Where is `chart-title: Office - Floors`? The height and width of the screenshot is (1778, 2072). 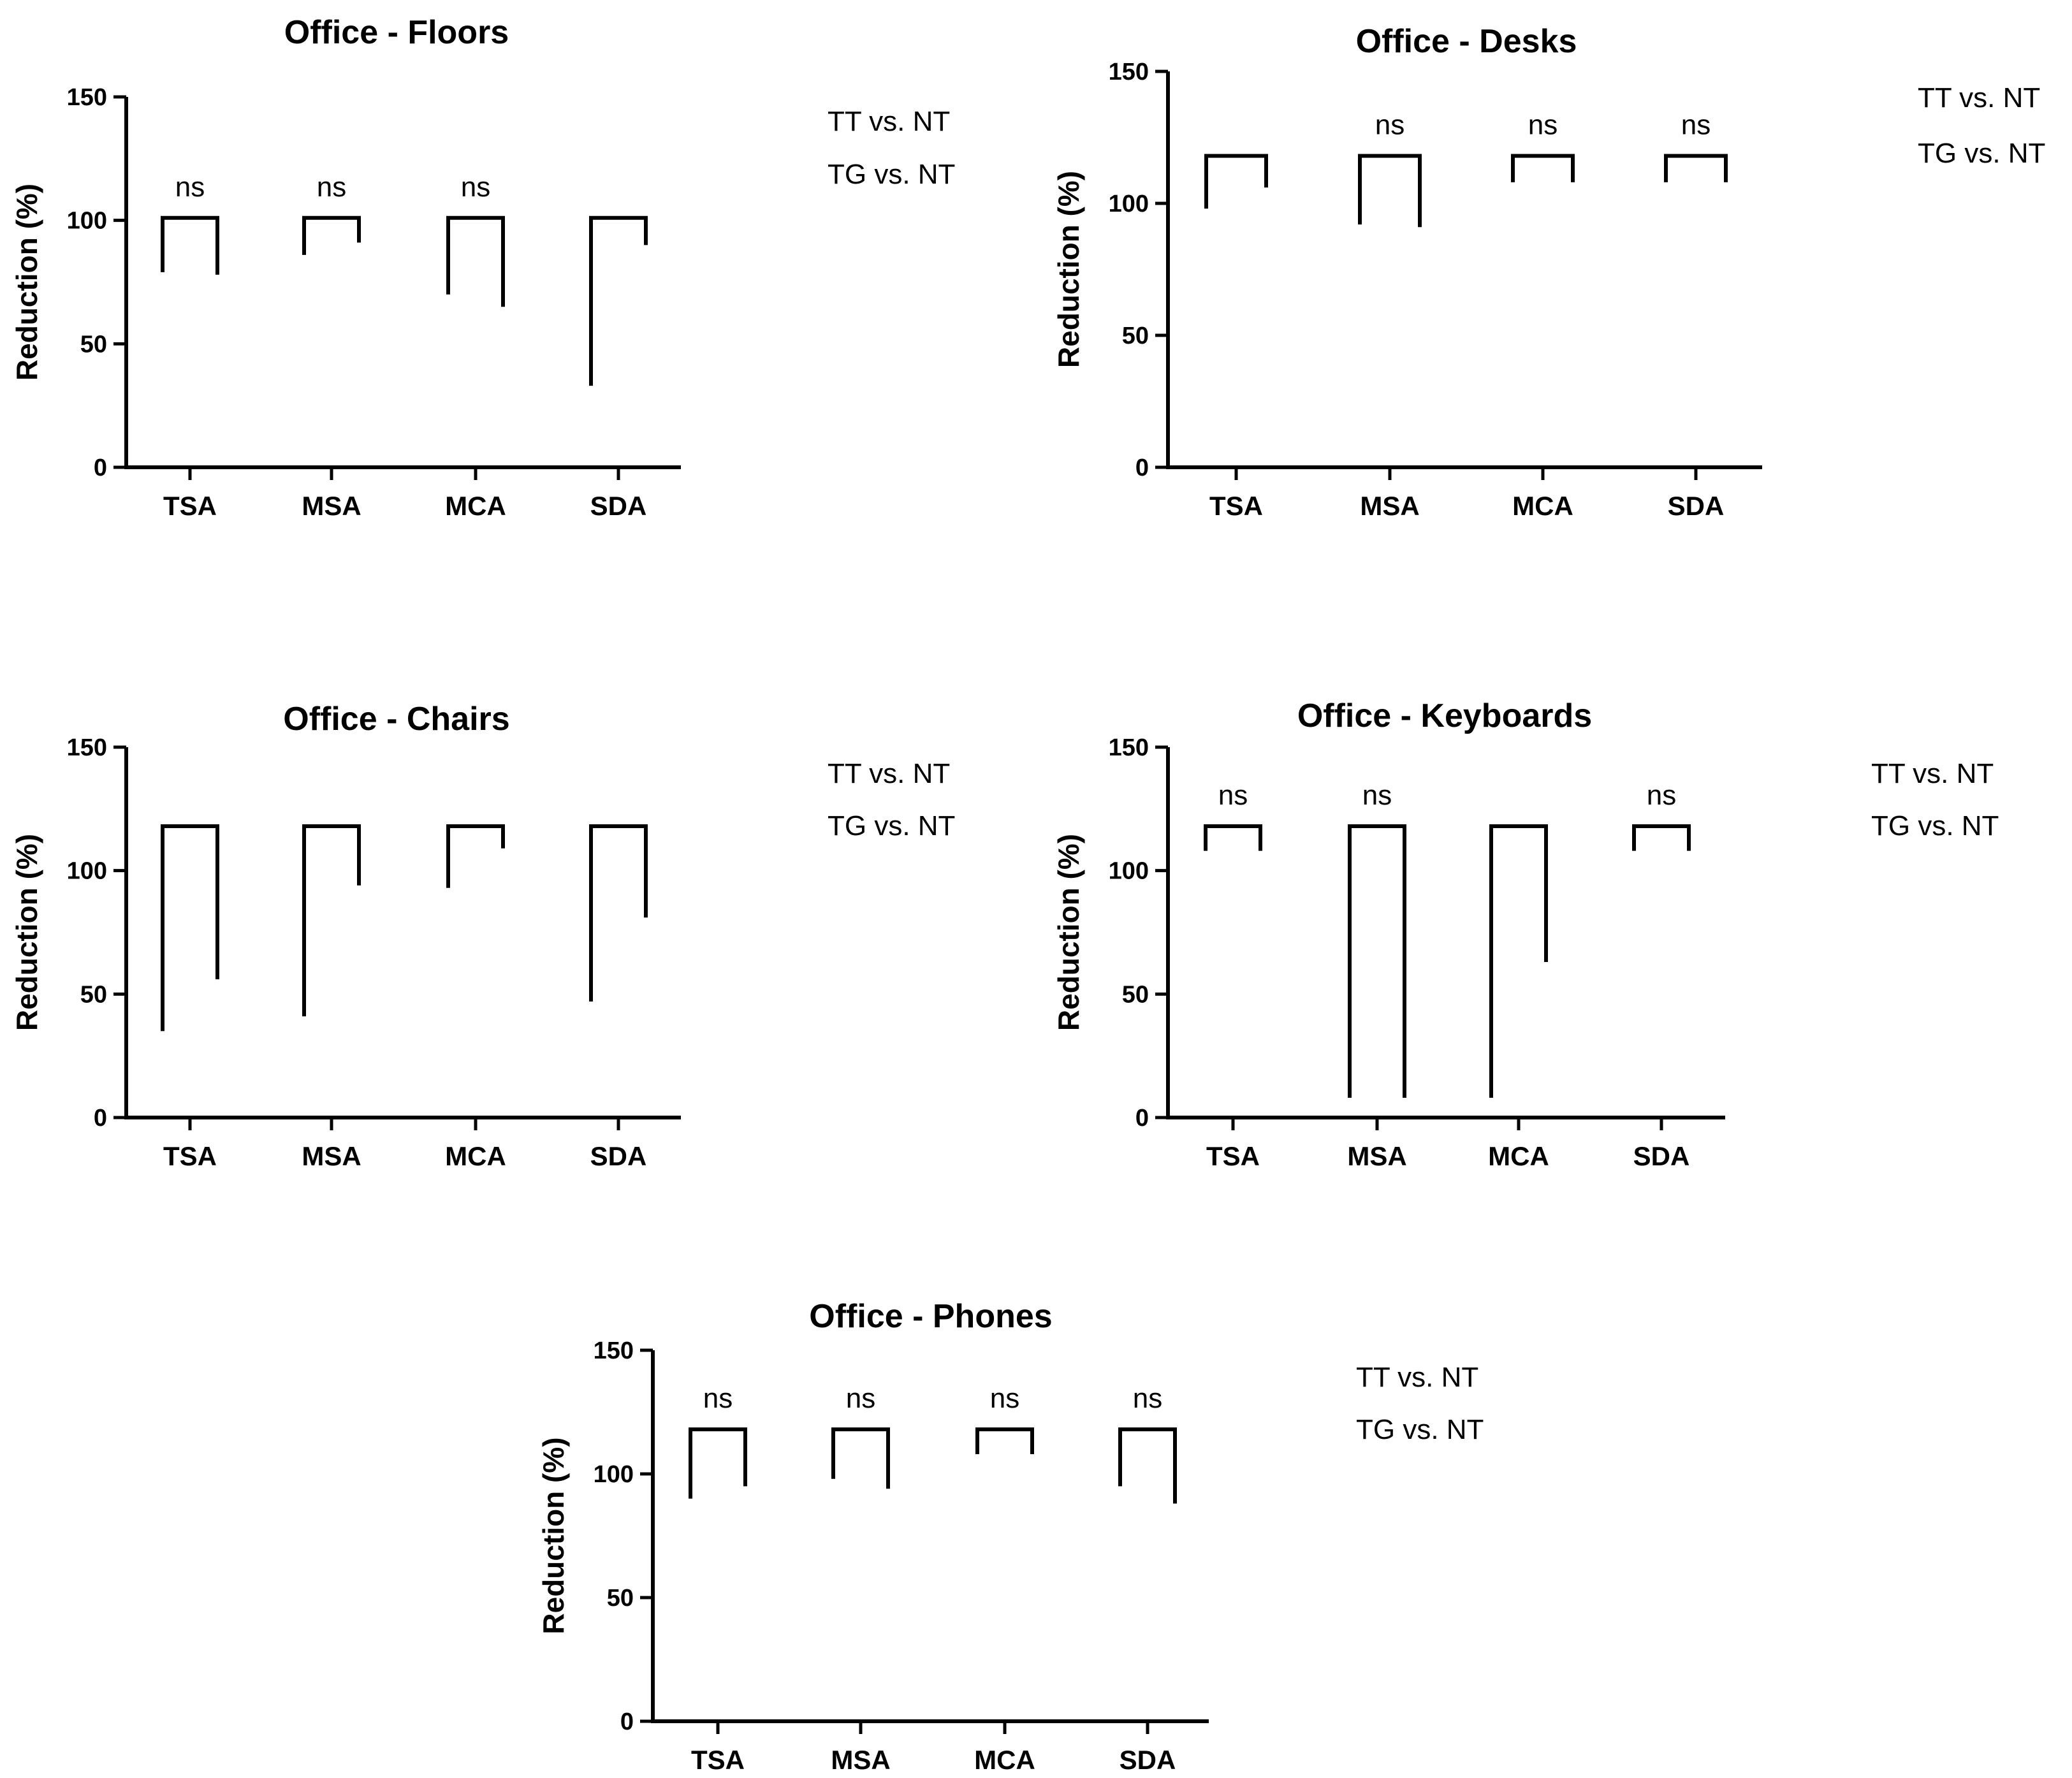
chart-title: Office - Floors is located at coordinates (396, 32).